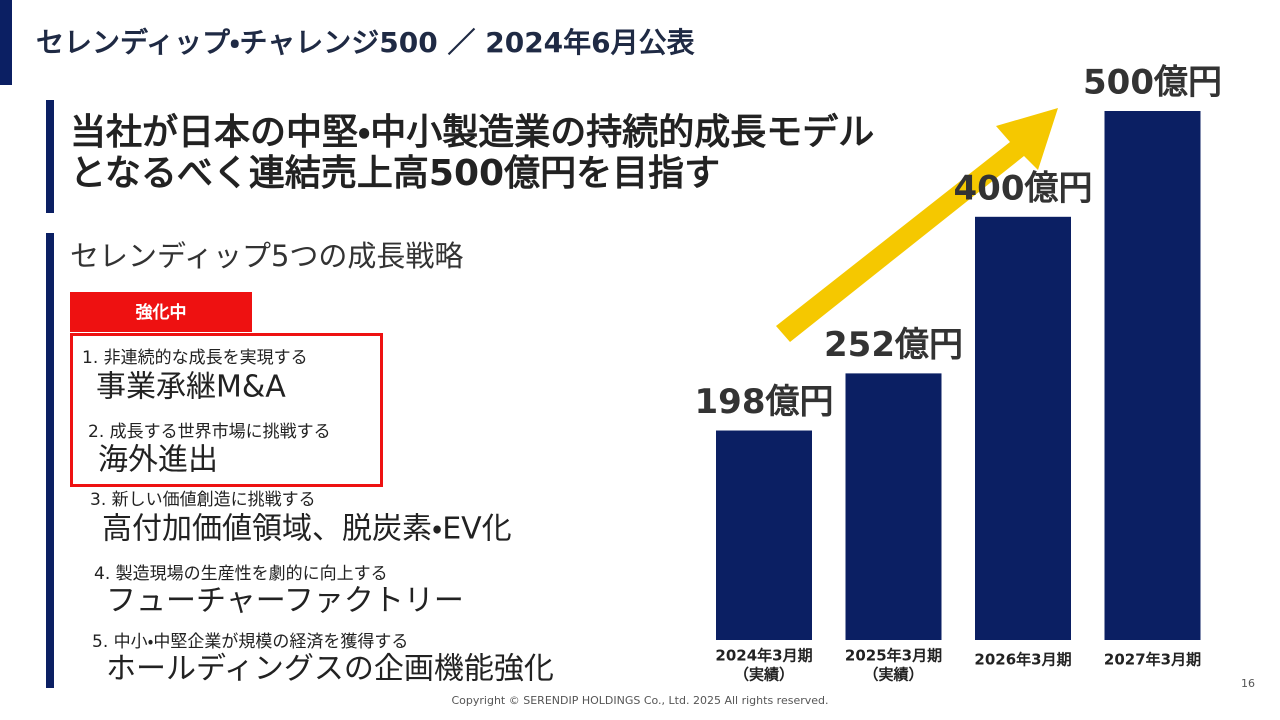 Image resolution: width=1280 pixels, height=720 pixels. What do you see at coordinates (285, 601) in the screenshot?
I see `item-title: フューチャーファクトリー` at bounding box center [285, 601].